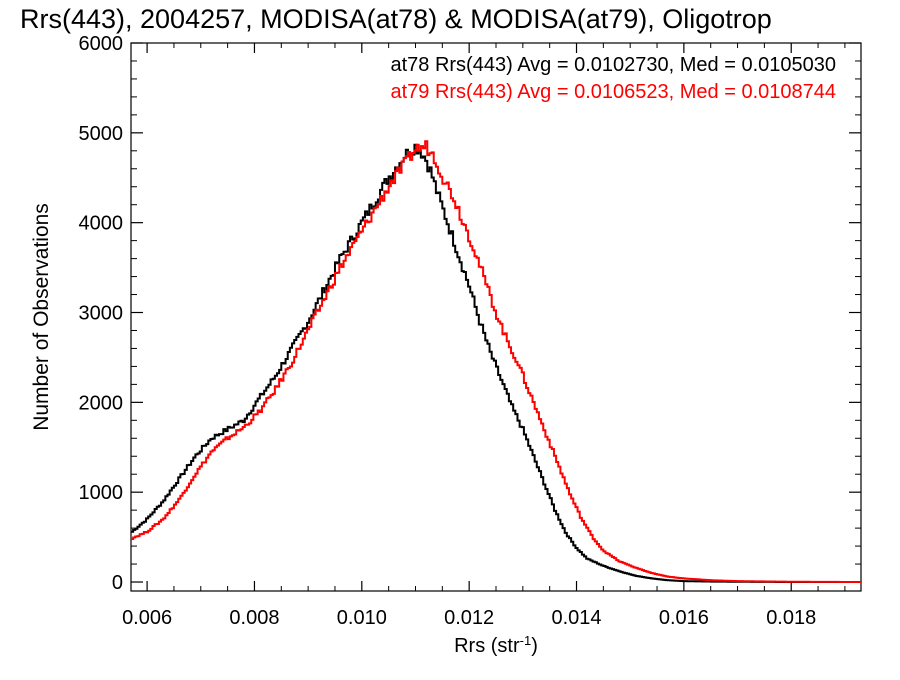  I want to click on y-tick-label: 3000, so click(101, 314).